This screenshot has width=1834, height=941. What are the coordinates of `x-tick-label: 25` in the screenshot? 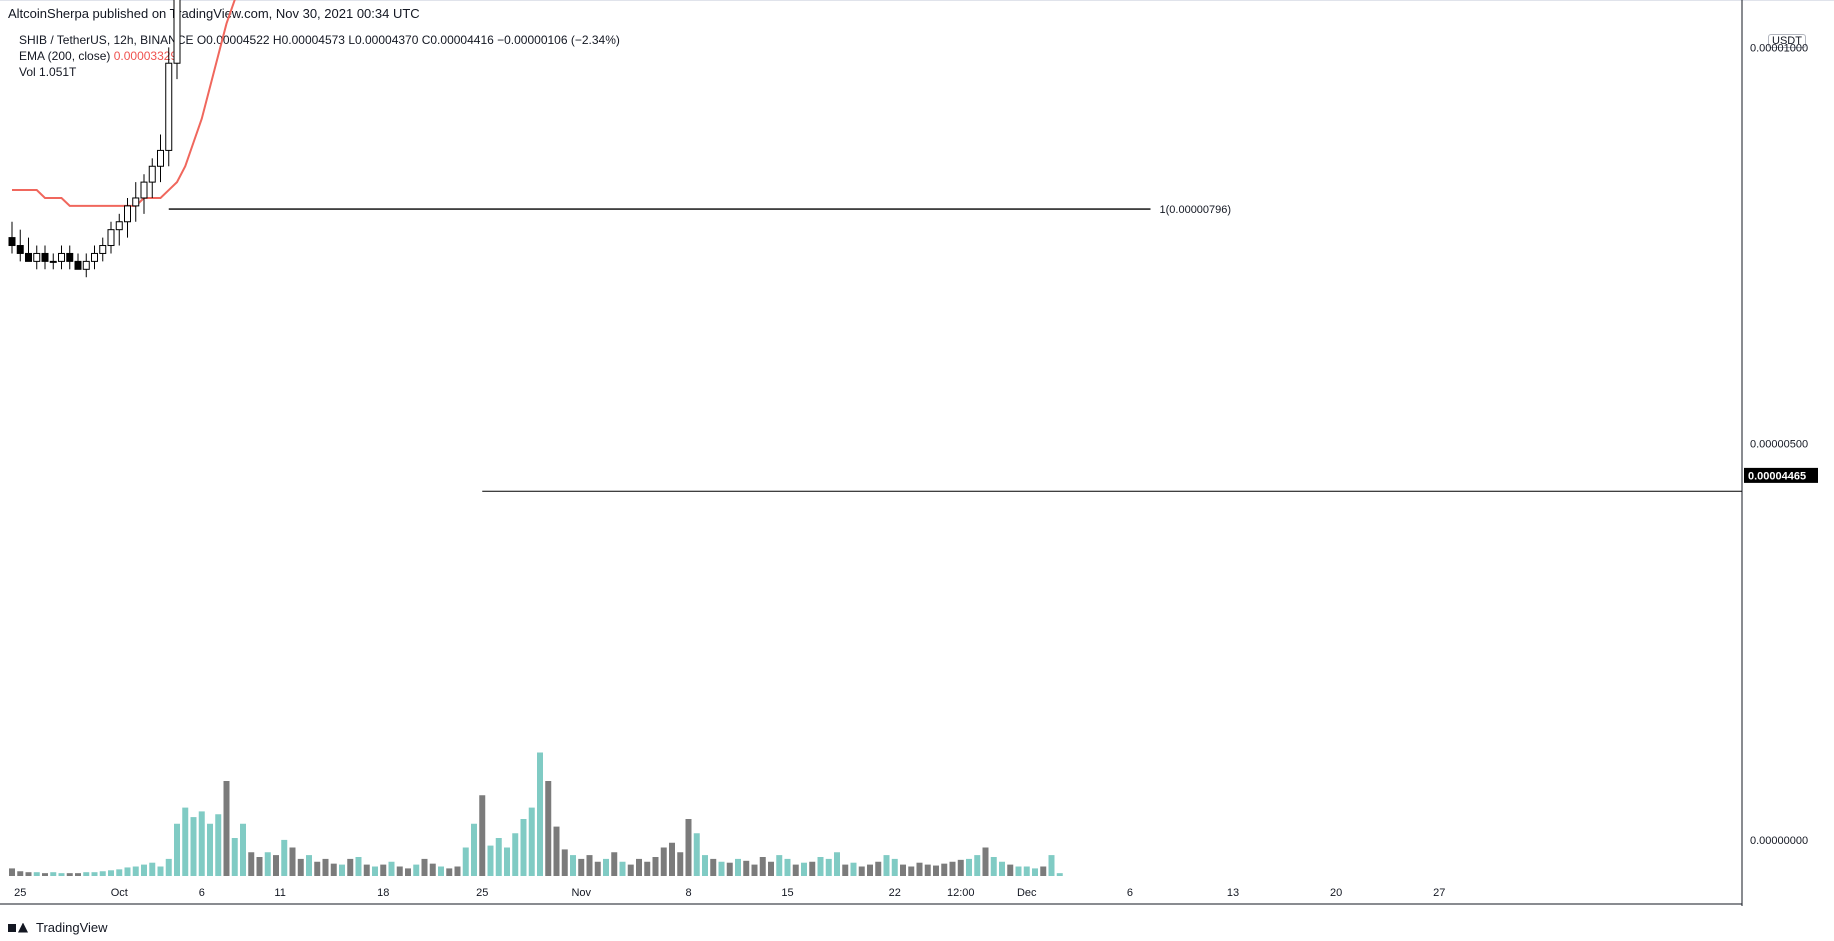 It's located at (482, 893).